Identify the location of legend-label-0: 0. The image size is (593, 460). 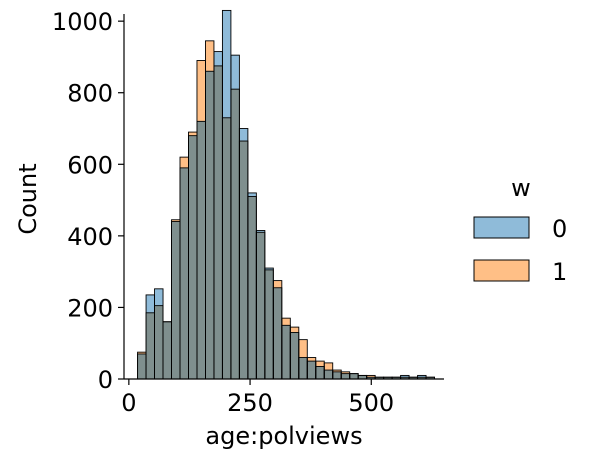
(559, 229).